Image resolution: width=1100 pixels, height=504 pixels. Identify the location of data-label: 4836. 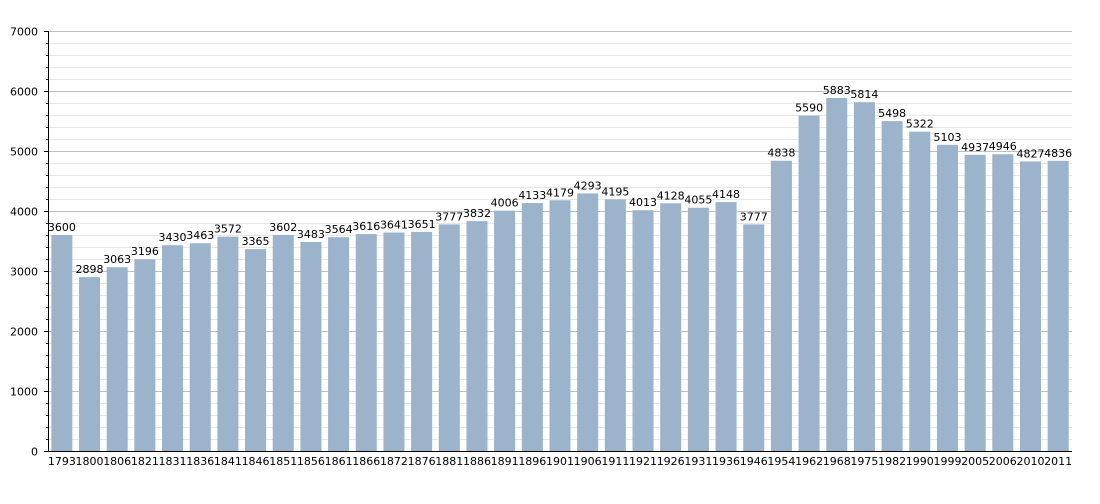
(1058, 153).